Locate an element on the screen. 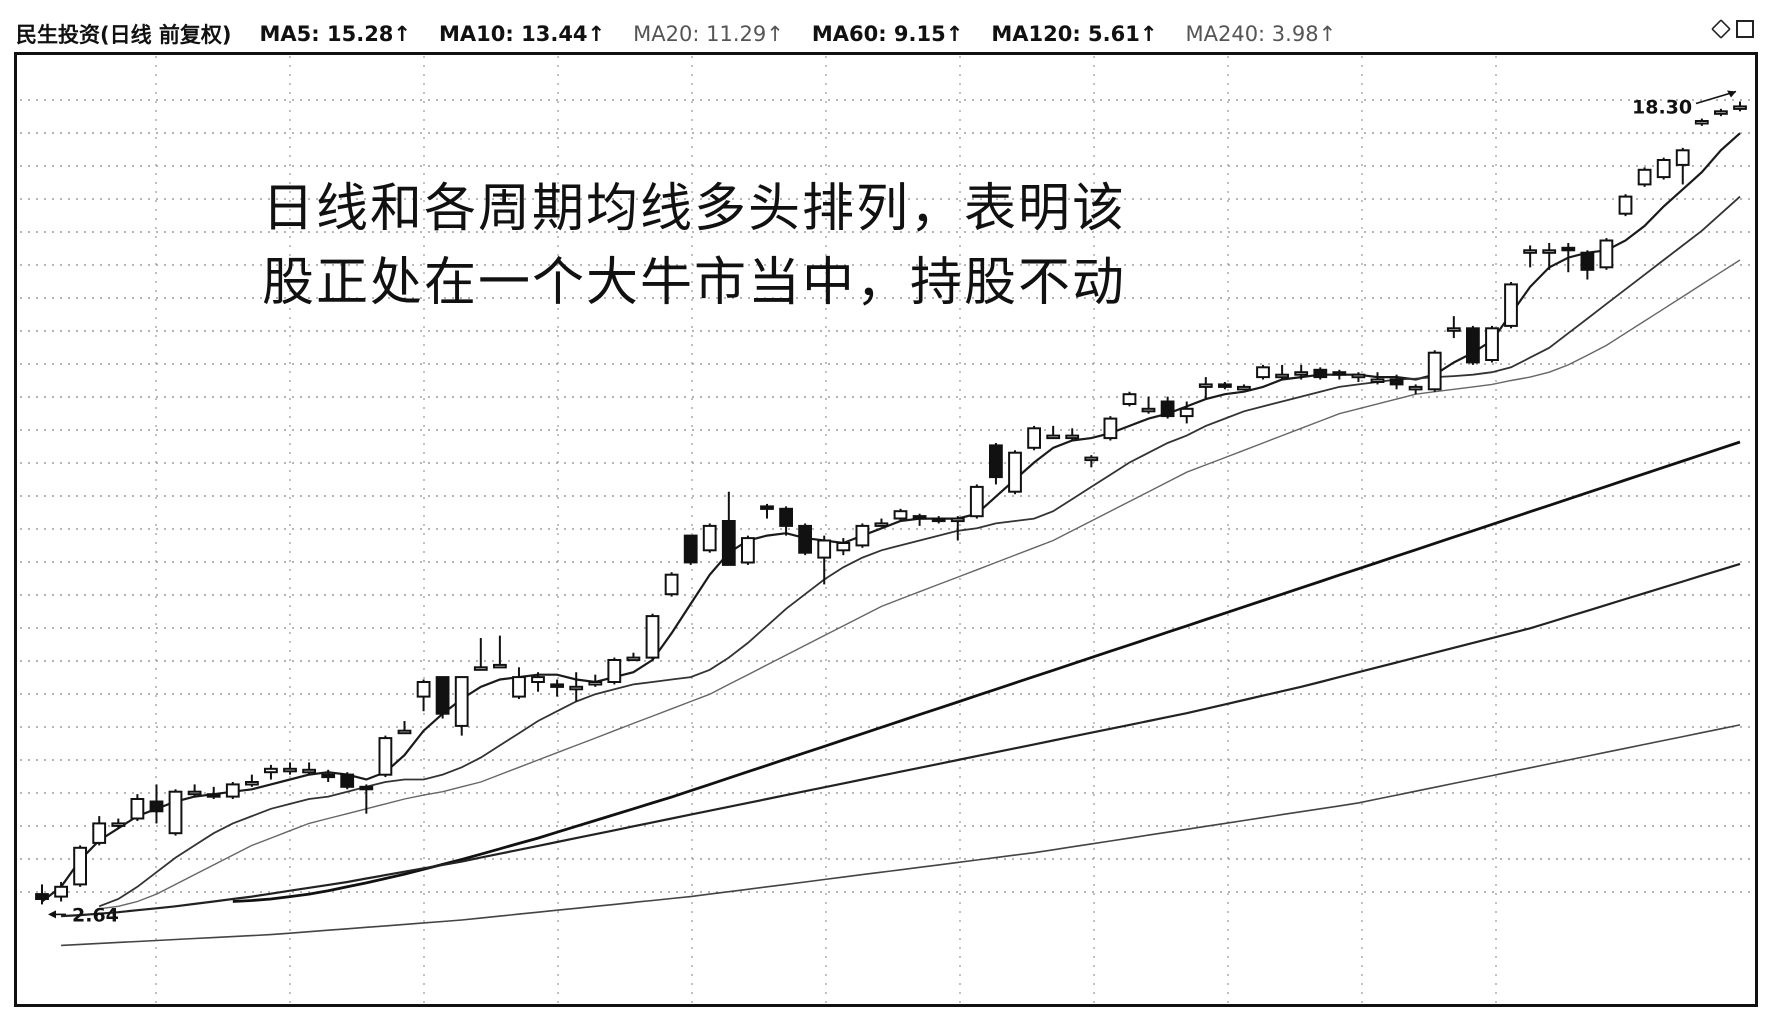 The height and width of the screenshot is (1020, 1776). ma240-label: MA240: 3.98↑ is located at coordinates (1261, 34).